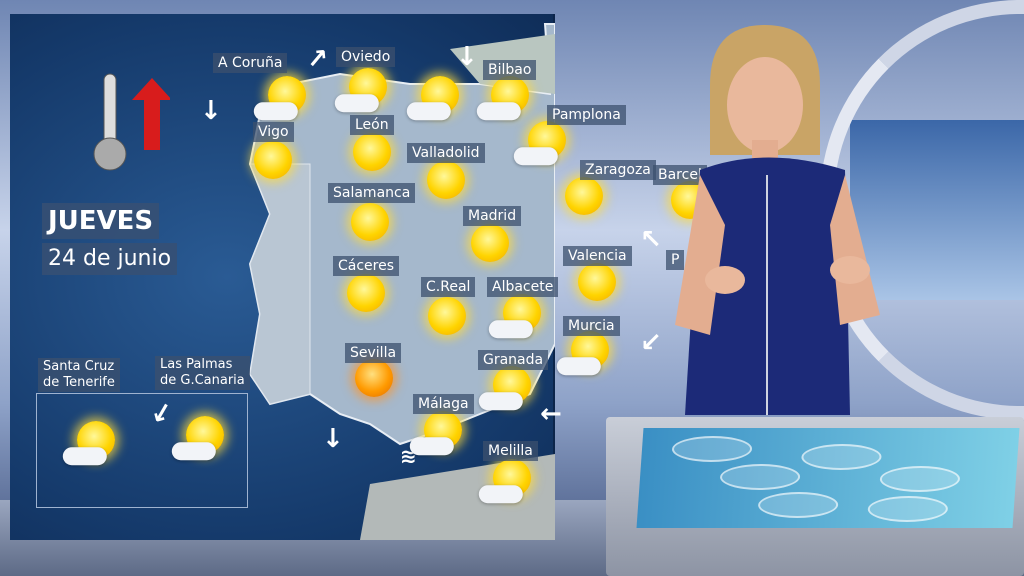  Describe the element at coordinates (101, 221) in the screenshot. I see `day-label: JUEVES` at that location.